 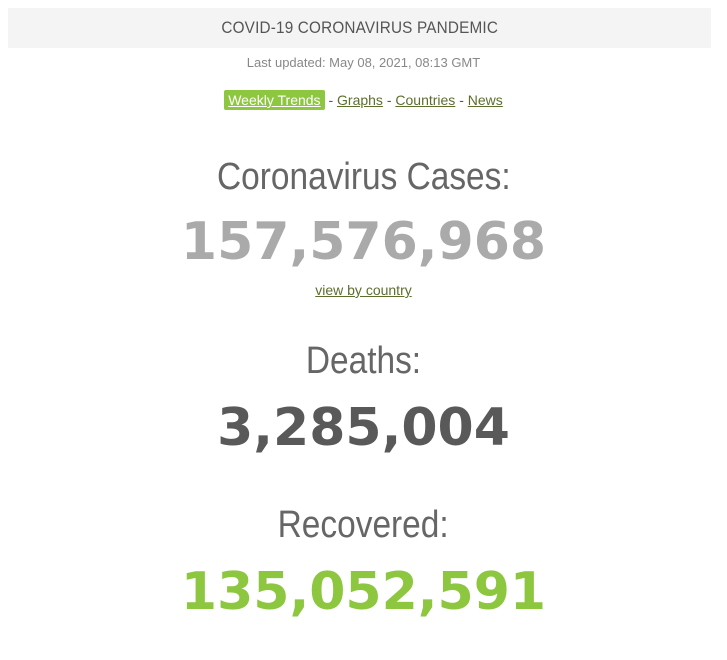 I want to click on view-by-country-link: view by country, so click(x=363, y=290).